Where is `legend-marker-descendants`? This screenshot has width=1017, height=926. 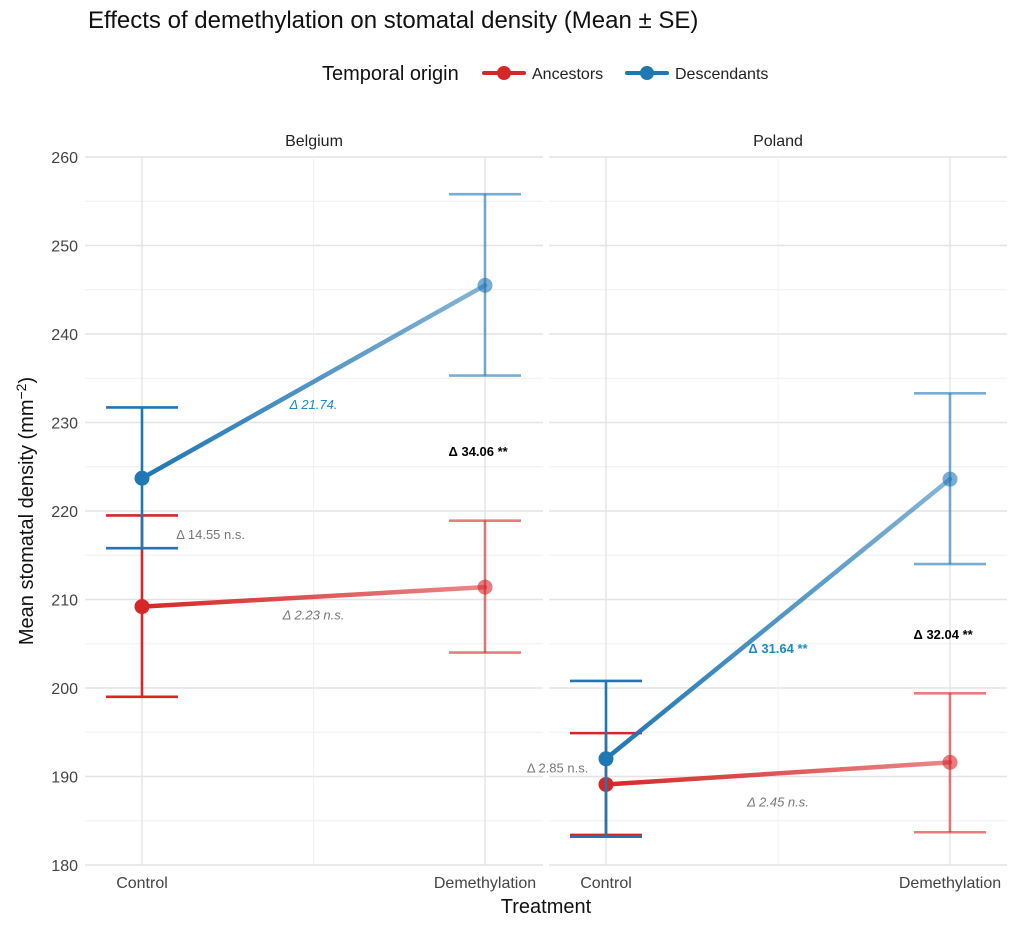 legend-marker-descendants is located at coordinates (647, 73).